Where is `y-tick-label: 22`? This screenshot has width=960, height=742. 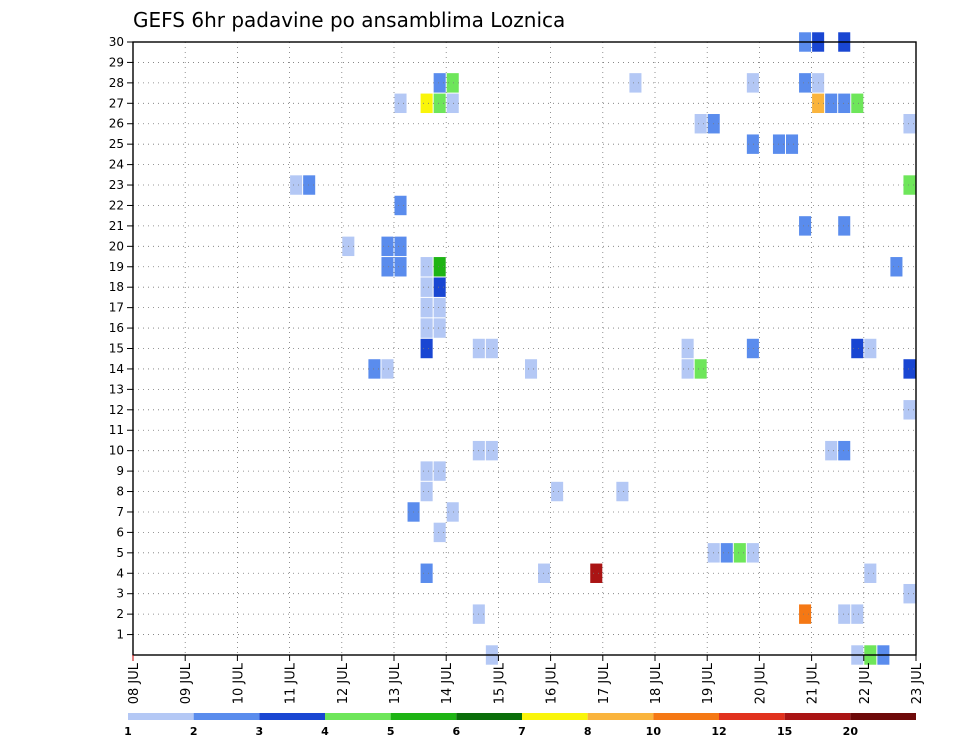 y-tick-label: 22 is located at coordinates (116, 205).